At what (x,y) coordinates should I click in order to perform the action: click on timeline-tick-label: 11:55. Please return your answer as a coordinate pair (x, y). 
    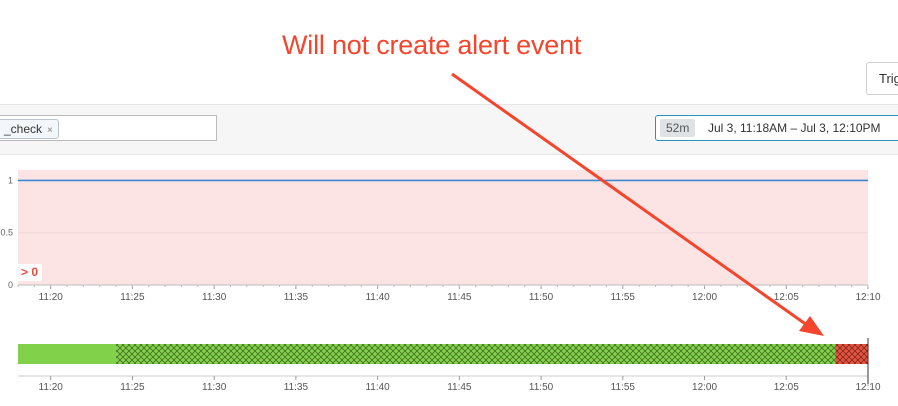
    Looking at the image, I should click on (623, 387).